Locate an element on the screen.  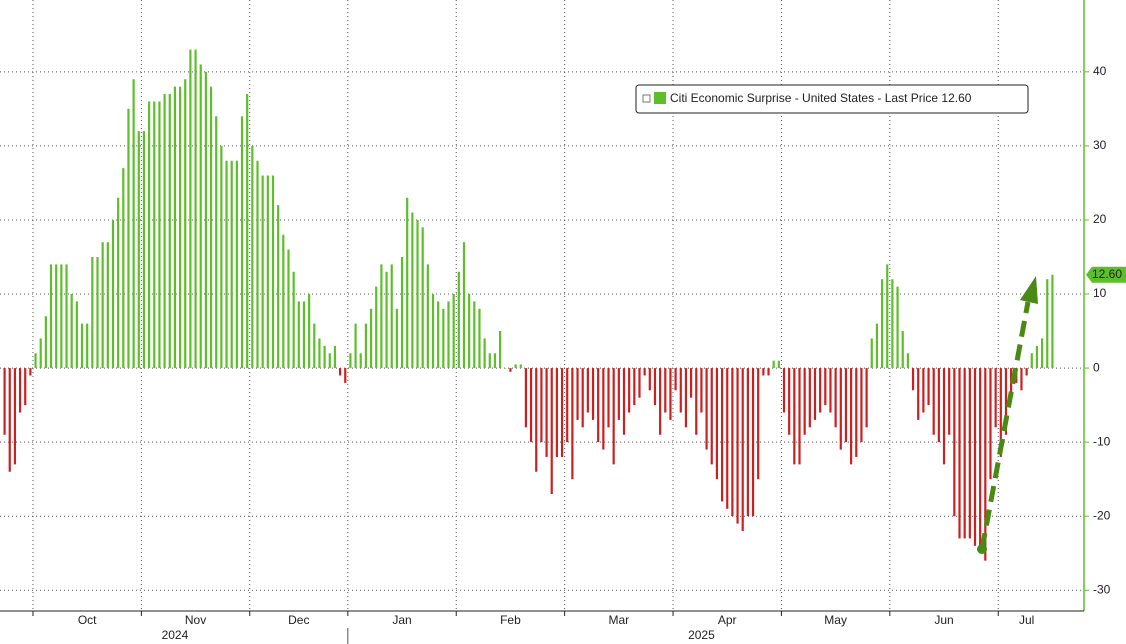
x-tick-label: Jun is located at coordinates (943, 620).